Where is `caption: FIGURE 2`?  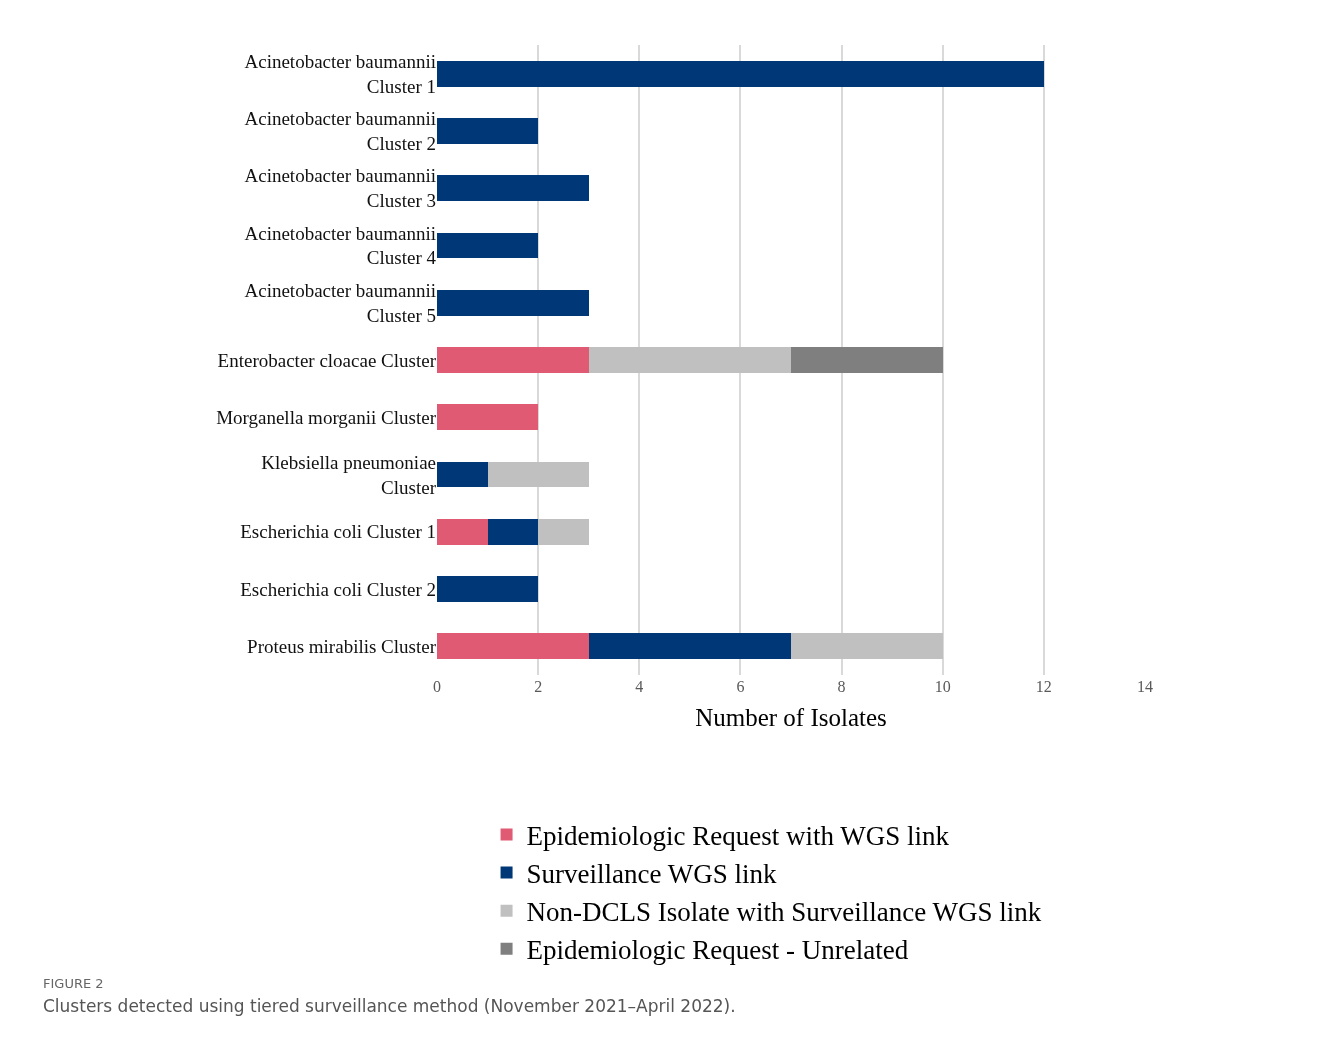 caption: FIGURE 2 is located at coordinates (73, 983).